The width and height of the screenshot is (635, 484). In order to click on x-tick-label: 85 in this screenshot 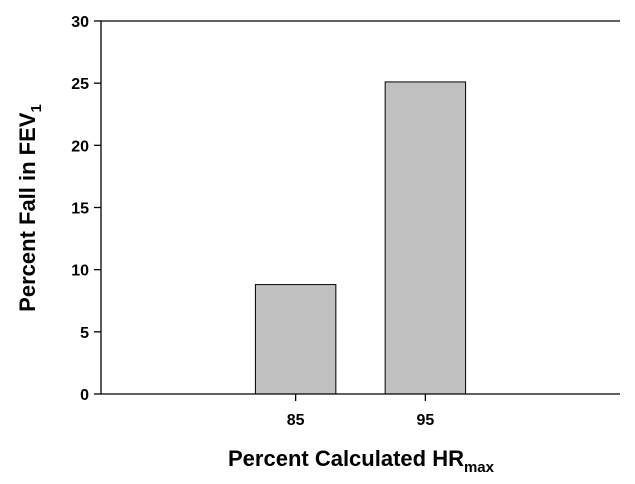, I will do `click(296, 420)`.